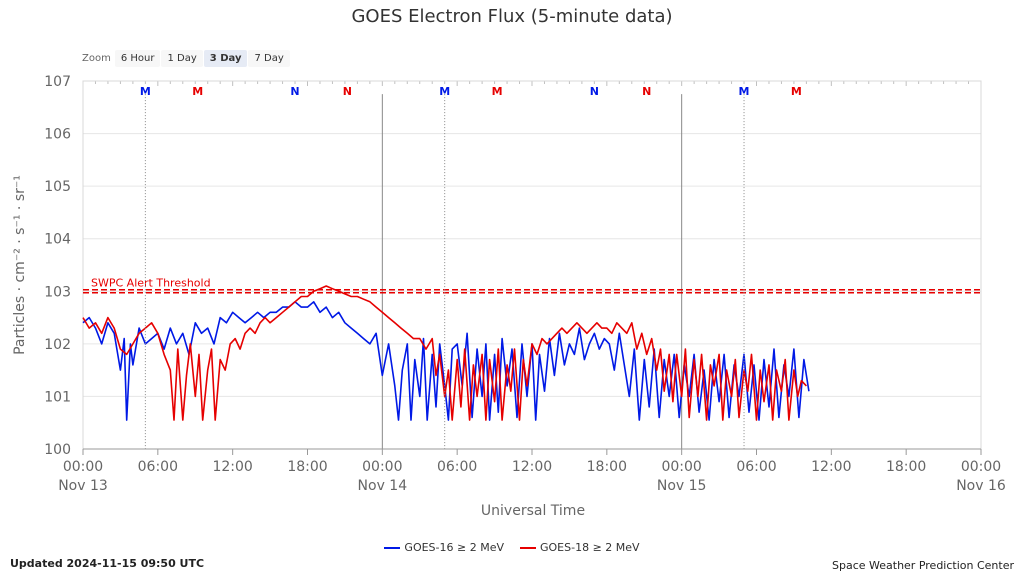 The image size is (1024, 576). What do you see at coordinates (532, 285) in the screenshot?
I see `threshold-layer: SWPC Alert Threshold` at bounding box center [532, 285].